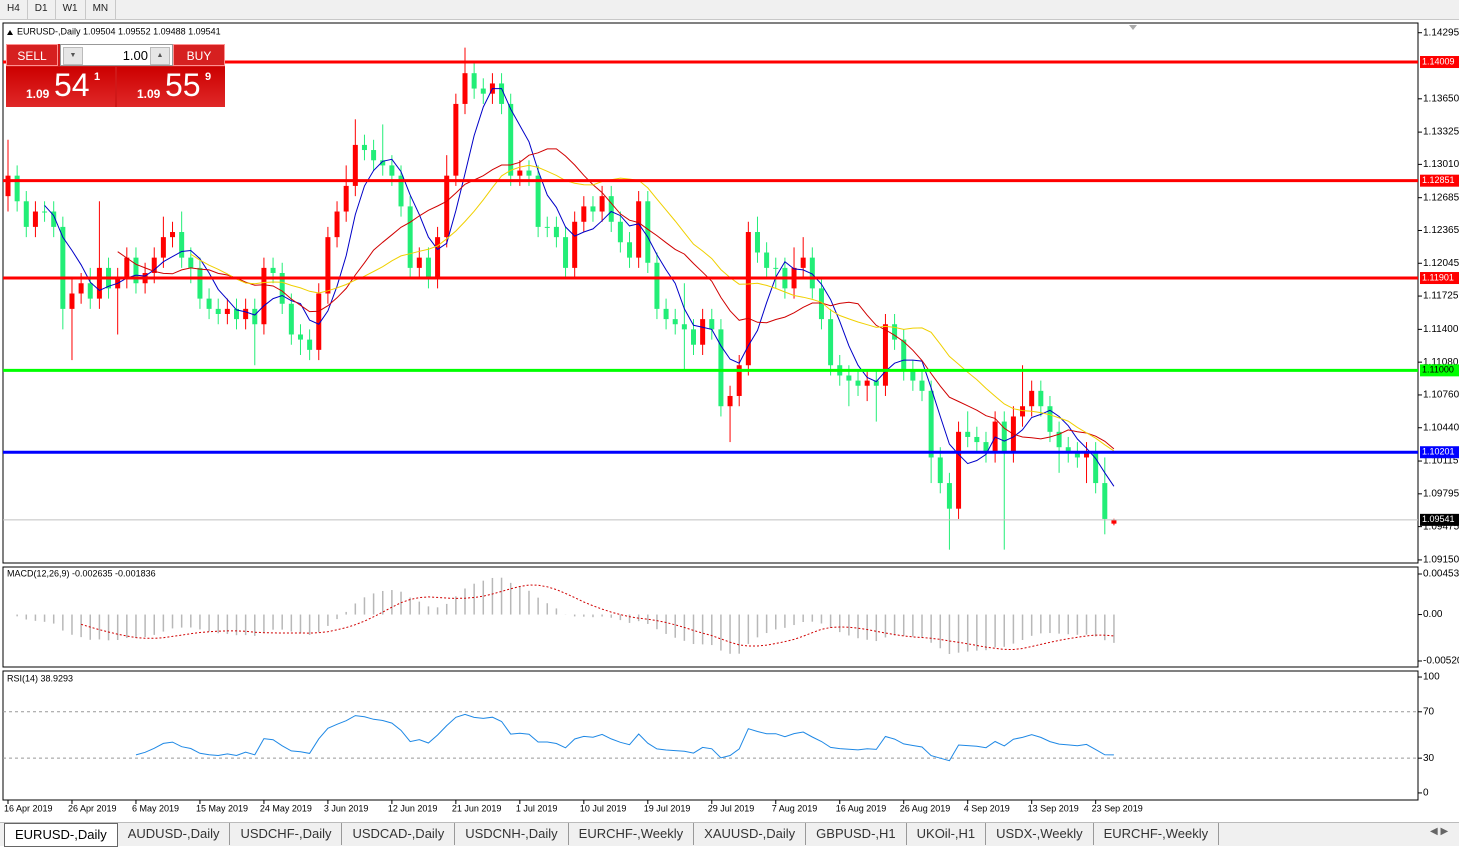 The height and width of the screenshot is (853, 1459). What do you see at coordinates (1441, 296) in the screenshot?
I see `y-tick-label: 1.11725` at bounding box center [1441, 296].